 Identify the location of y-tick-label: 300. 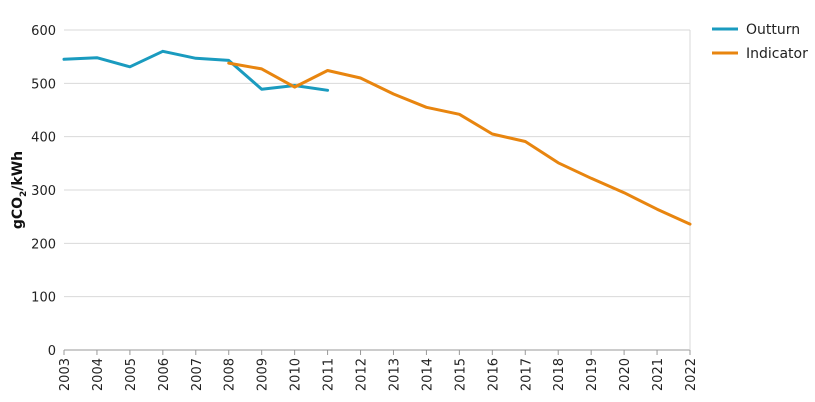
(43, 191).